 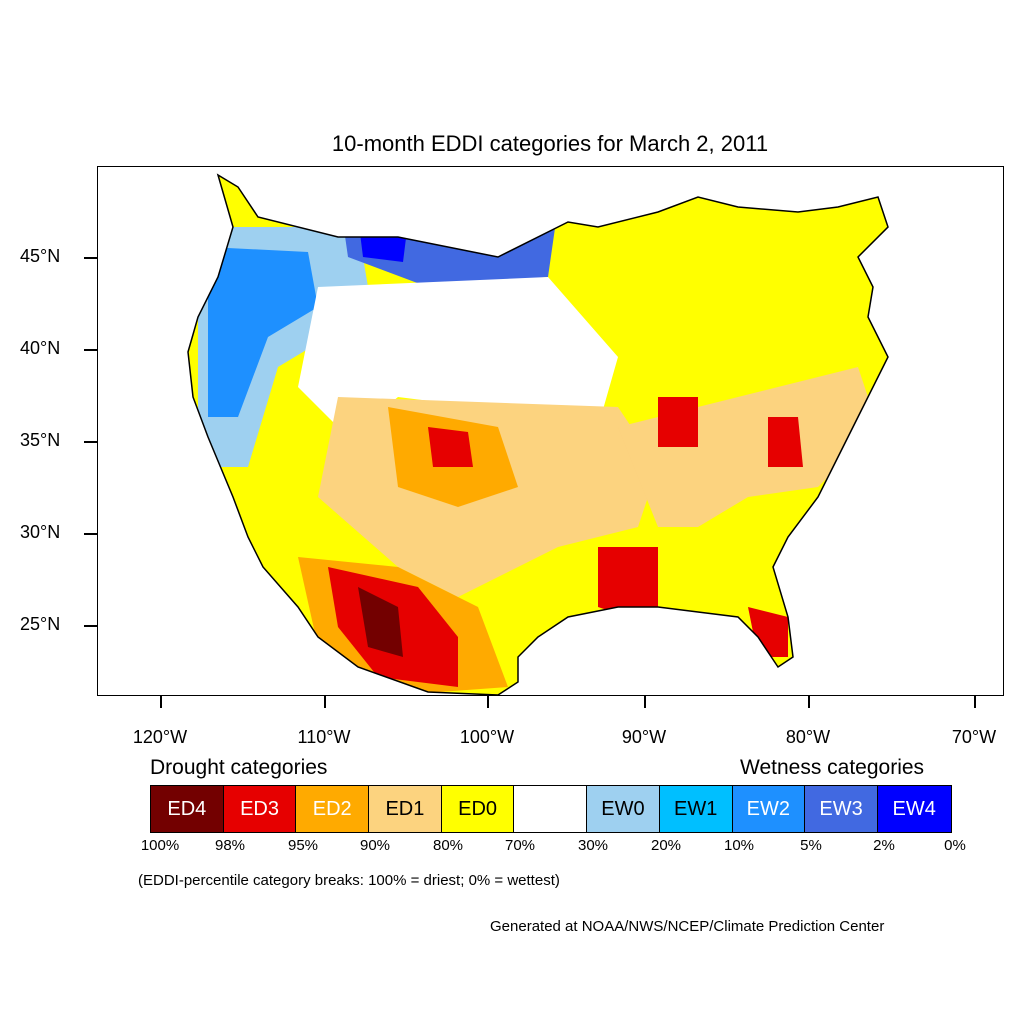 I want to click on legend-box-ed4: ED4, so click(x=187, y=809).